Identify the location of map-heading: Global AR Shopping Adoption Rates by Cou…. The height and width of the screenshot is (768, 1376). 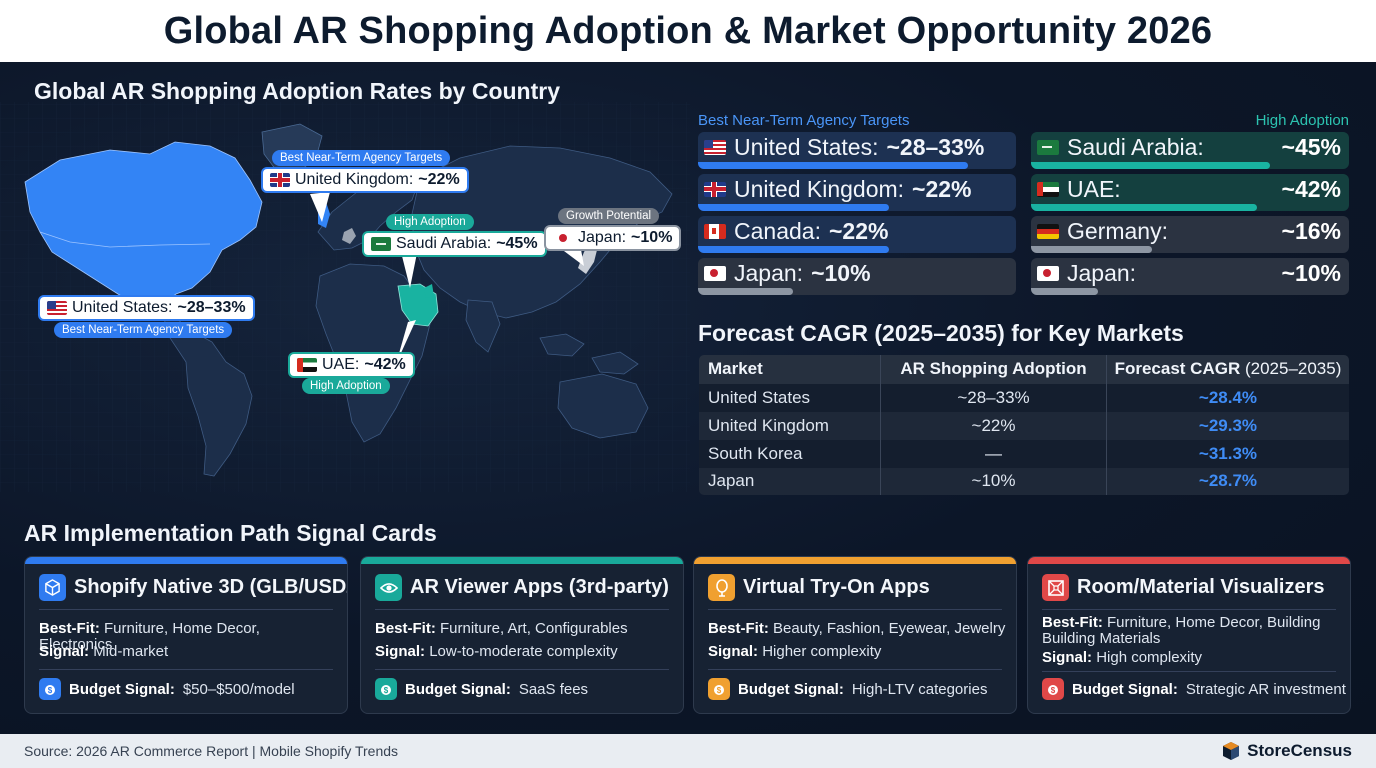
(297, 91).